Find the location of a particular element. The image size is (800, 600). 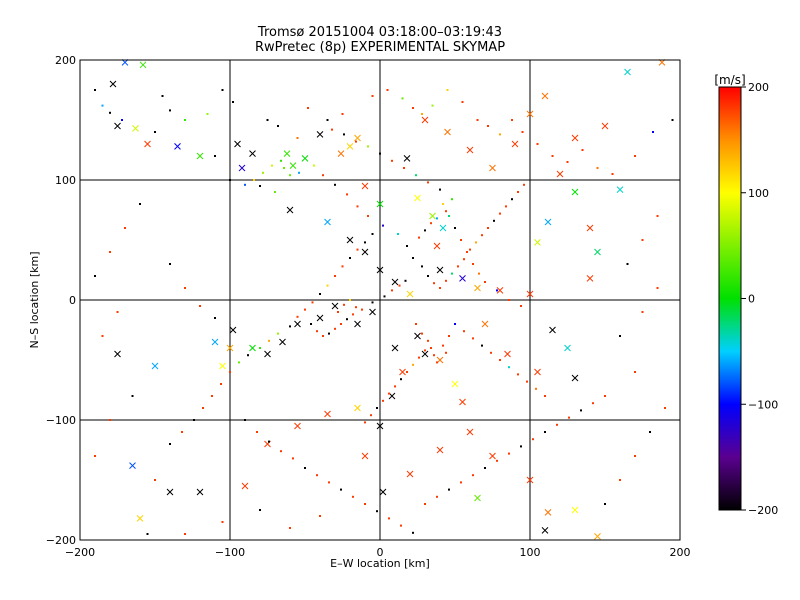

x-tick-label: 200 is located at coordinates (680, 552).